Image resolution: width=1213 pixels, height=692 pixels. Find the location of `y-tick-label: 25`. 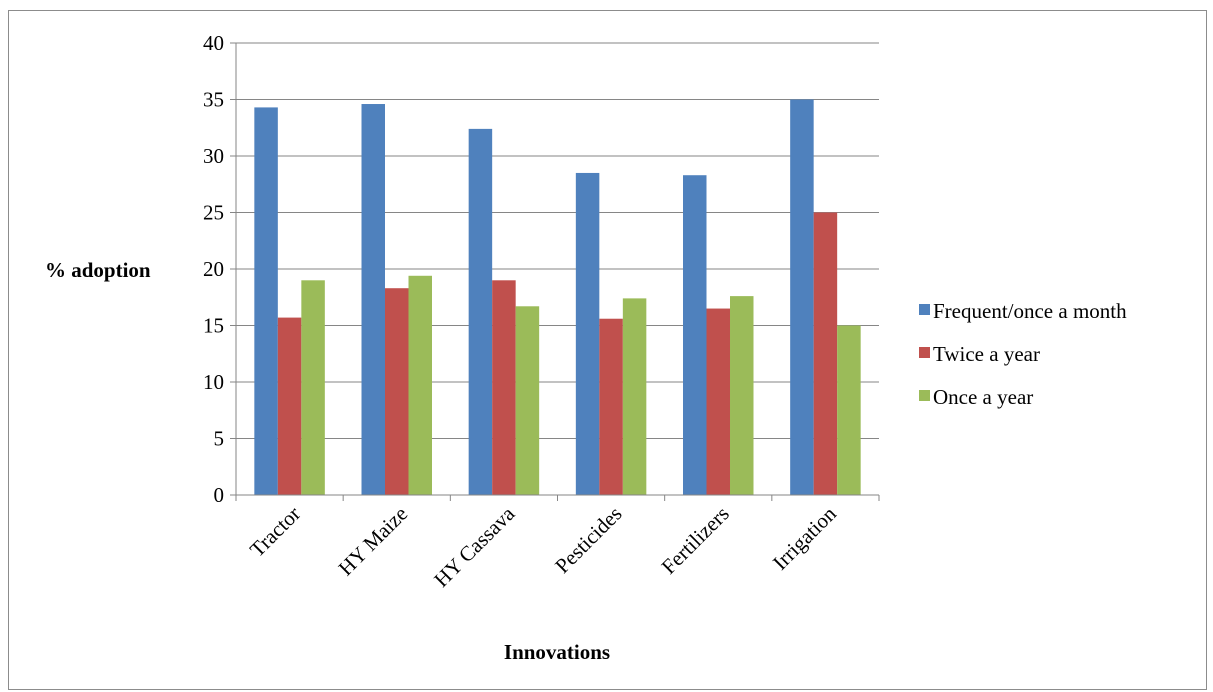

y-tick-label: 25 is located at coordinates (213, 213).